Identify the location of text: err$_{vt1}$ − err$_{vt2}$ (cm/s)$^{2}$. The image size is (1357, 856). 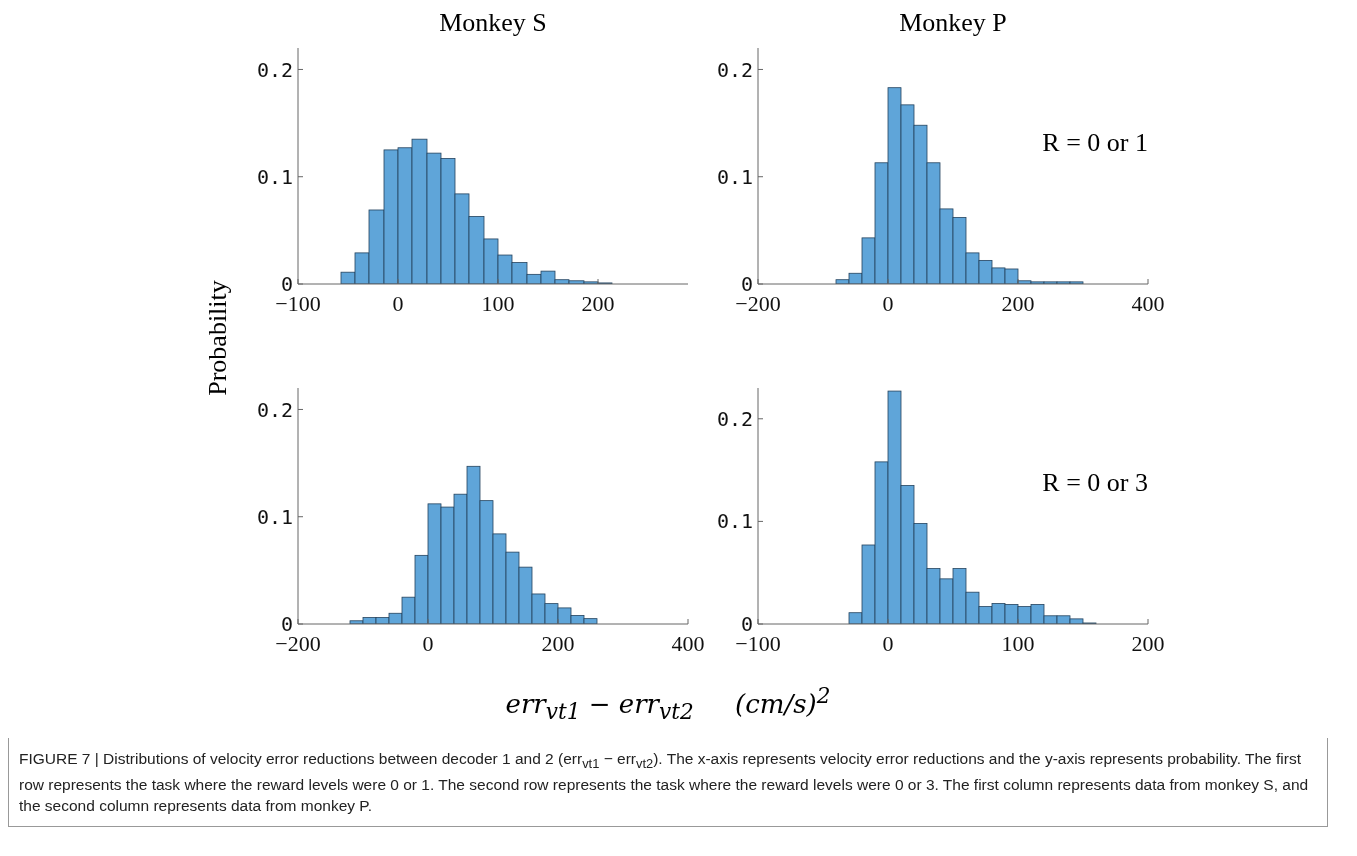
(668, 703).